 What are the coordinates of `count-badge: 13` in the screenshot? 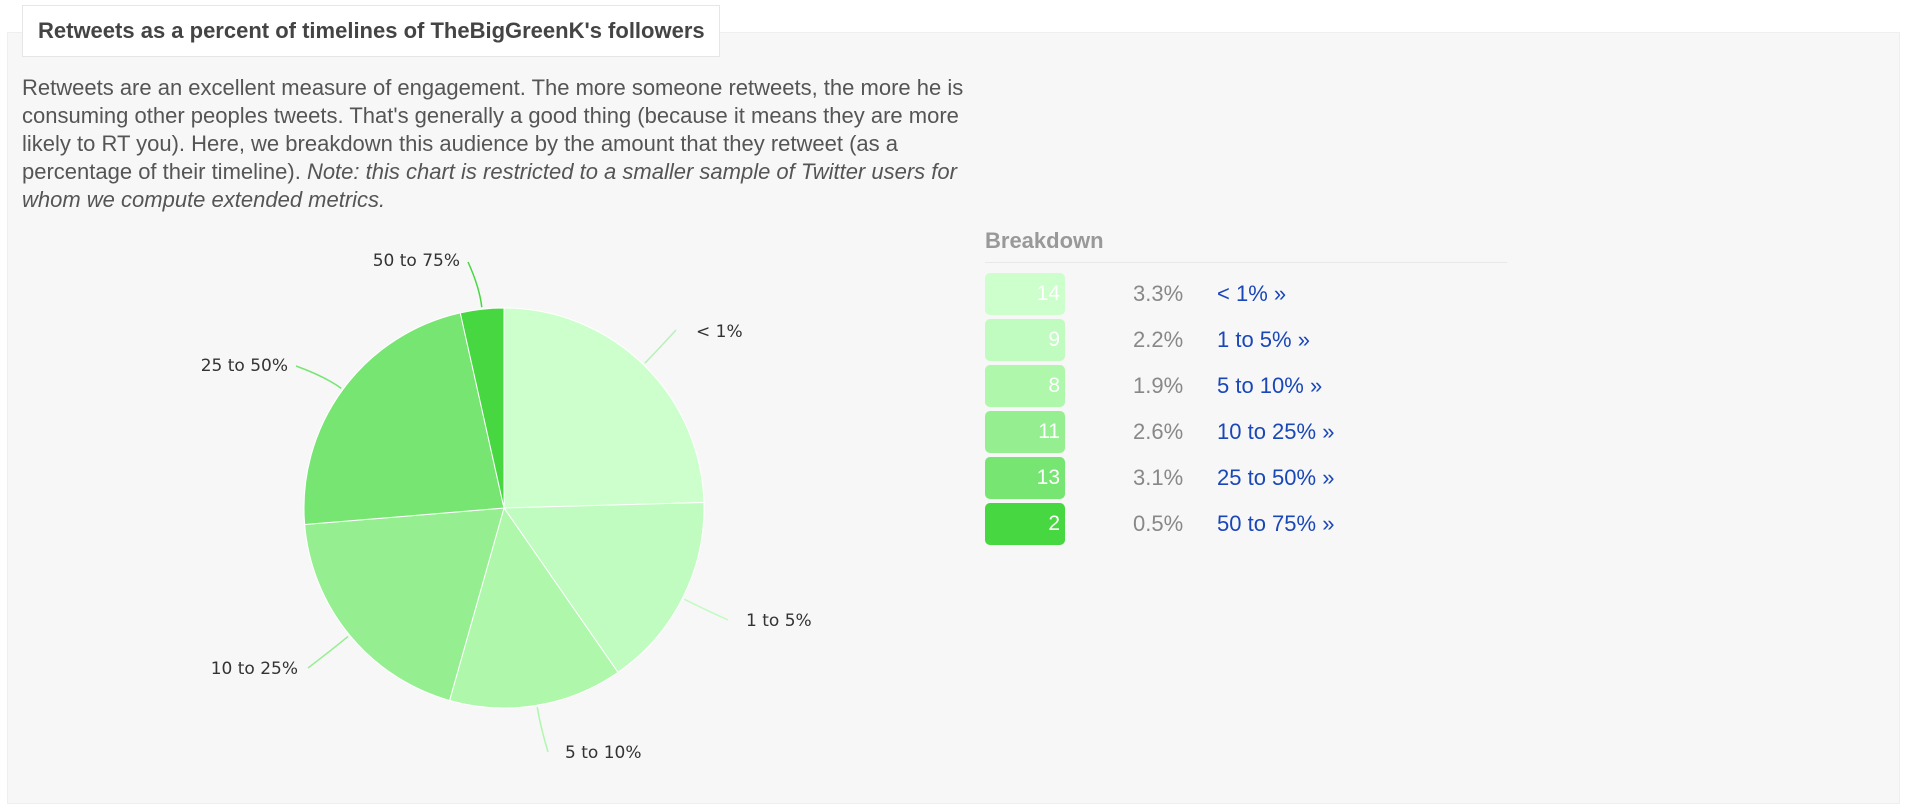 It's located at (1025, 478).